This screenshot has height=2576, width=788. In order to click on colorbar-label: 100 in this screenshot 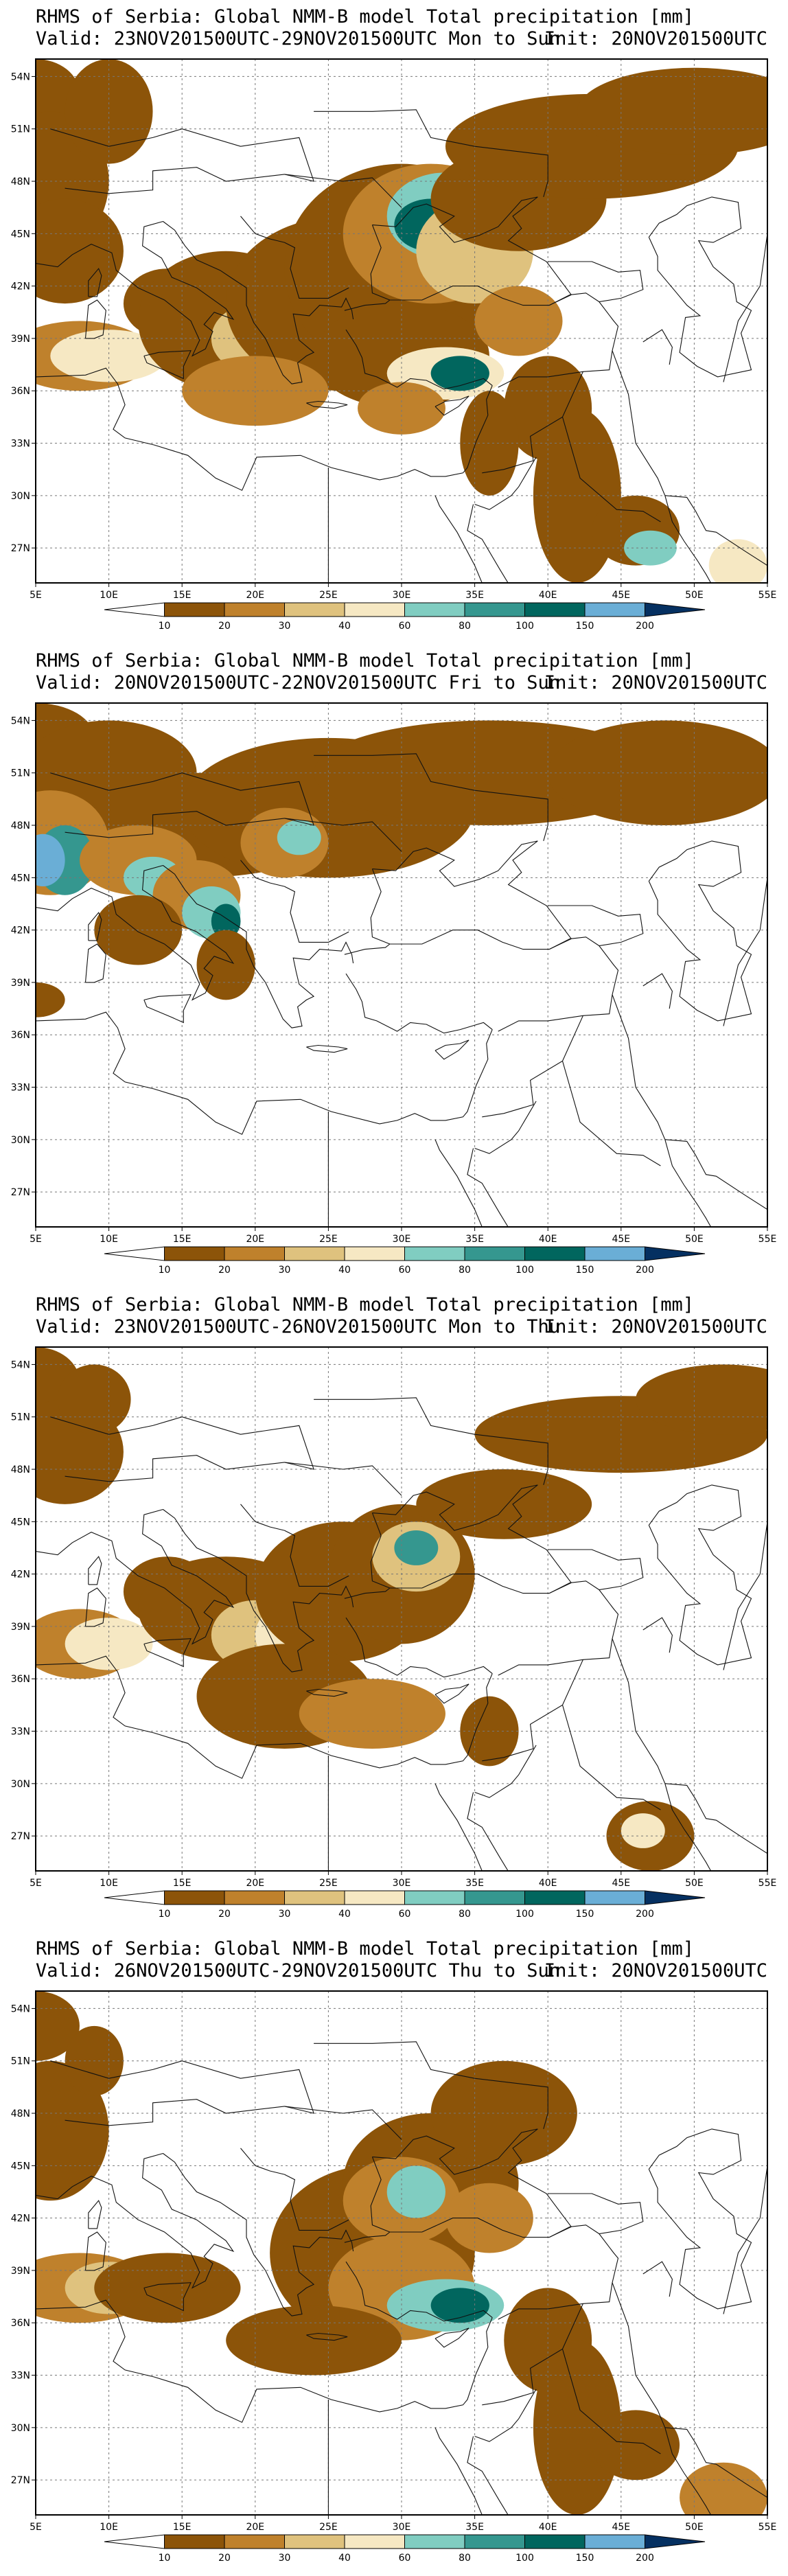, I will do `click(524, 626)`.